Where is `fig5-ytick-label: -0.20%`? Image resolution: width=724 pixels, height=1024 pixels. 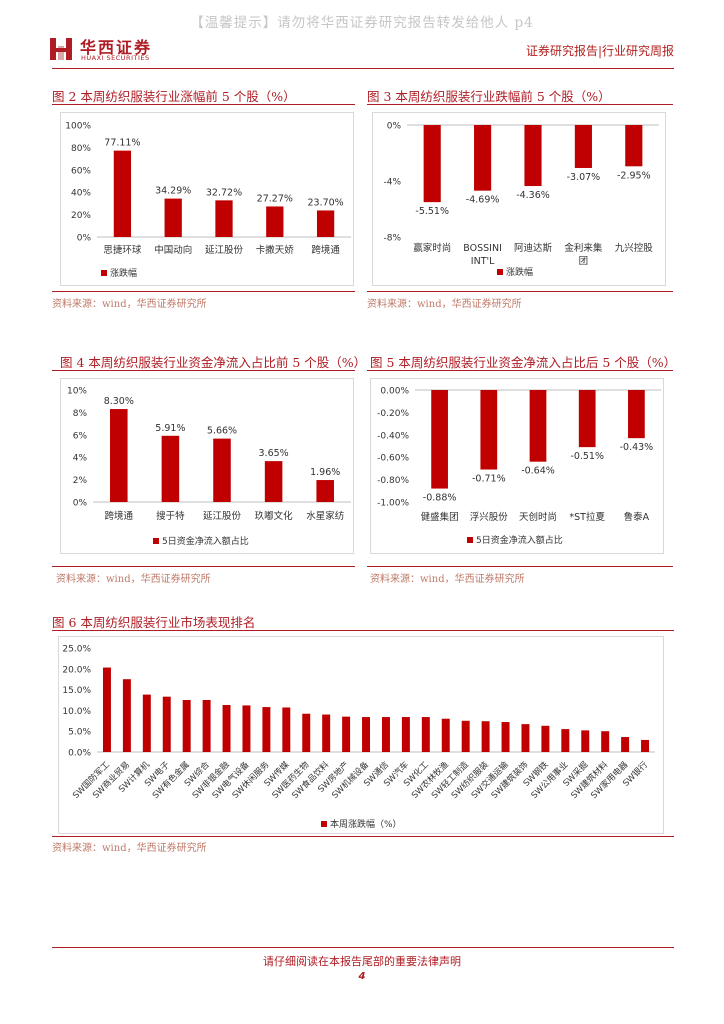
fig5-ytick-label: -0.20% is located at coordinates (393, 414).